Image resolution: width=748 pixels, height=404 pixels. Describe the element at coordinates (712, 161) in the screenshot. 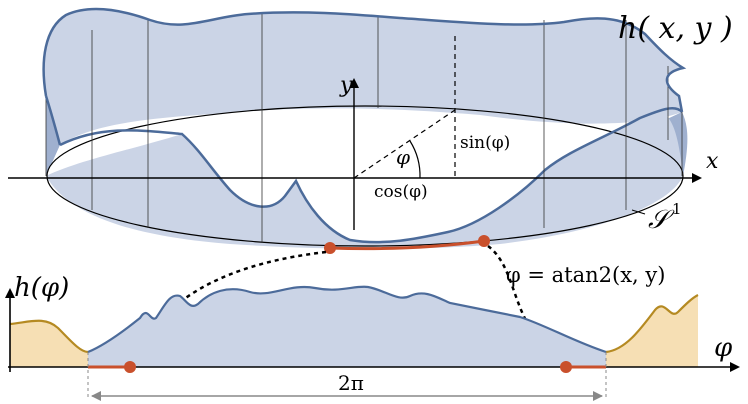

I see `x-axis-label: x` at that location.